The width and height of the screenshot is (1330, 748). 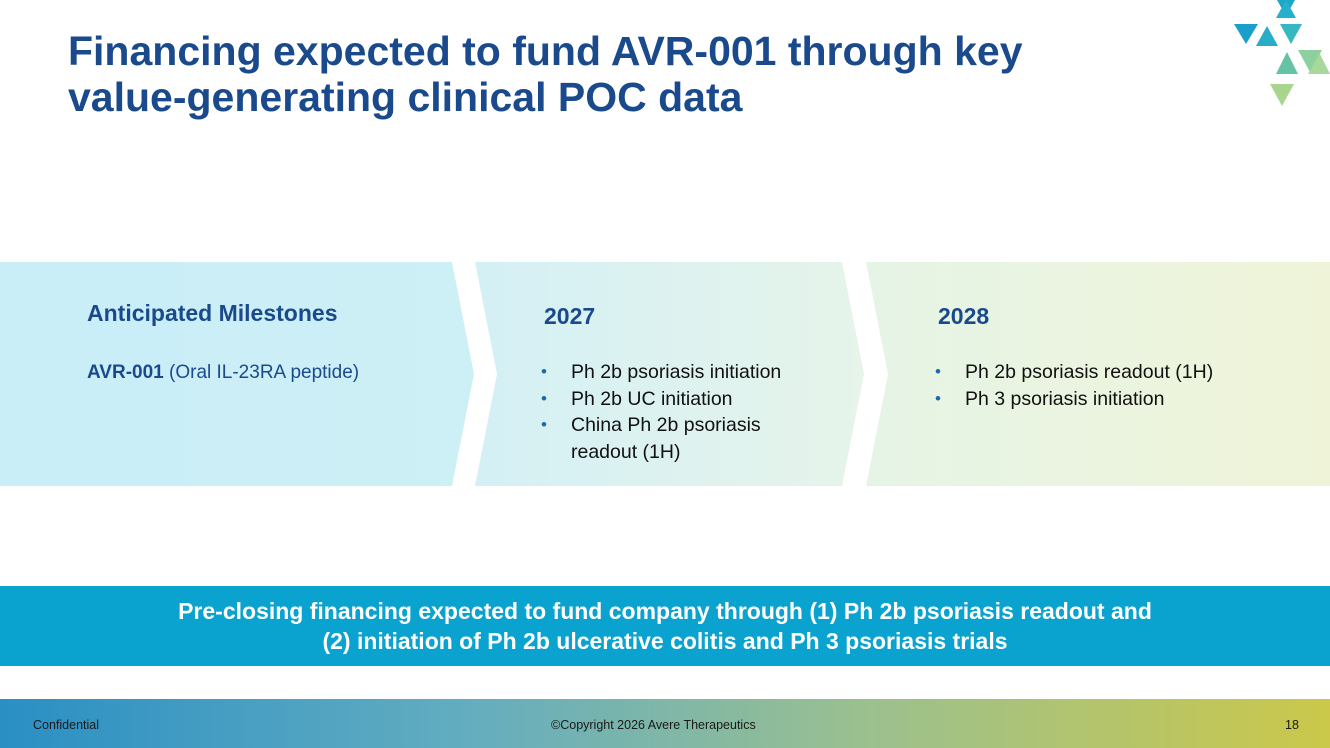 What do you see at coordinates (1282, 53) in the screenshot?
I see `company-logo-icon` at bounding box center [1282, 53].